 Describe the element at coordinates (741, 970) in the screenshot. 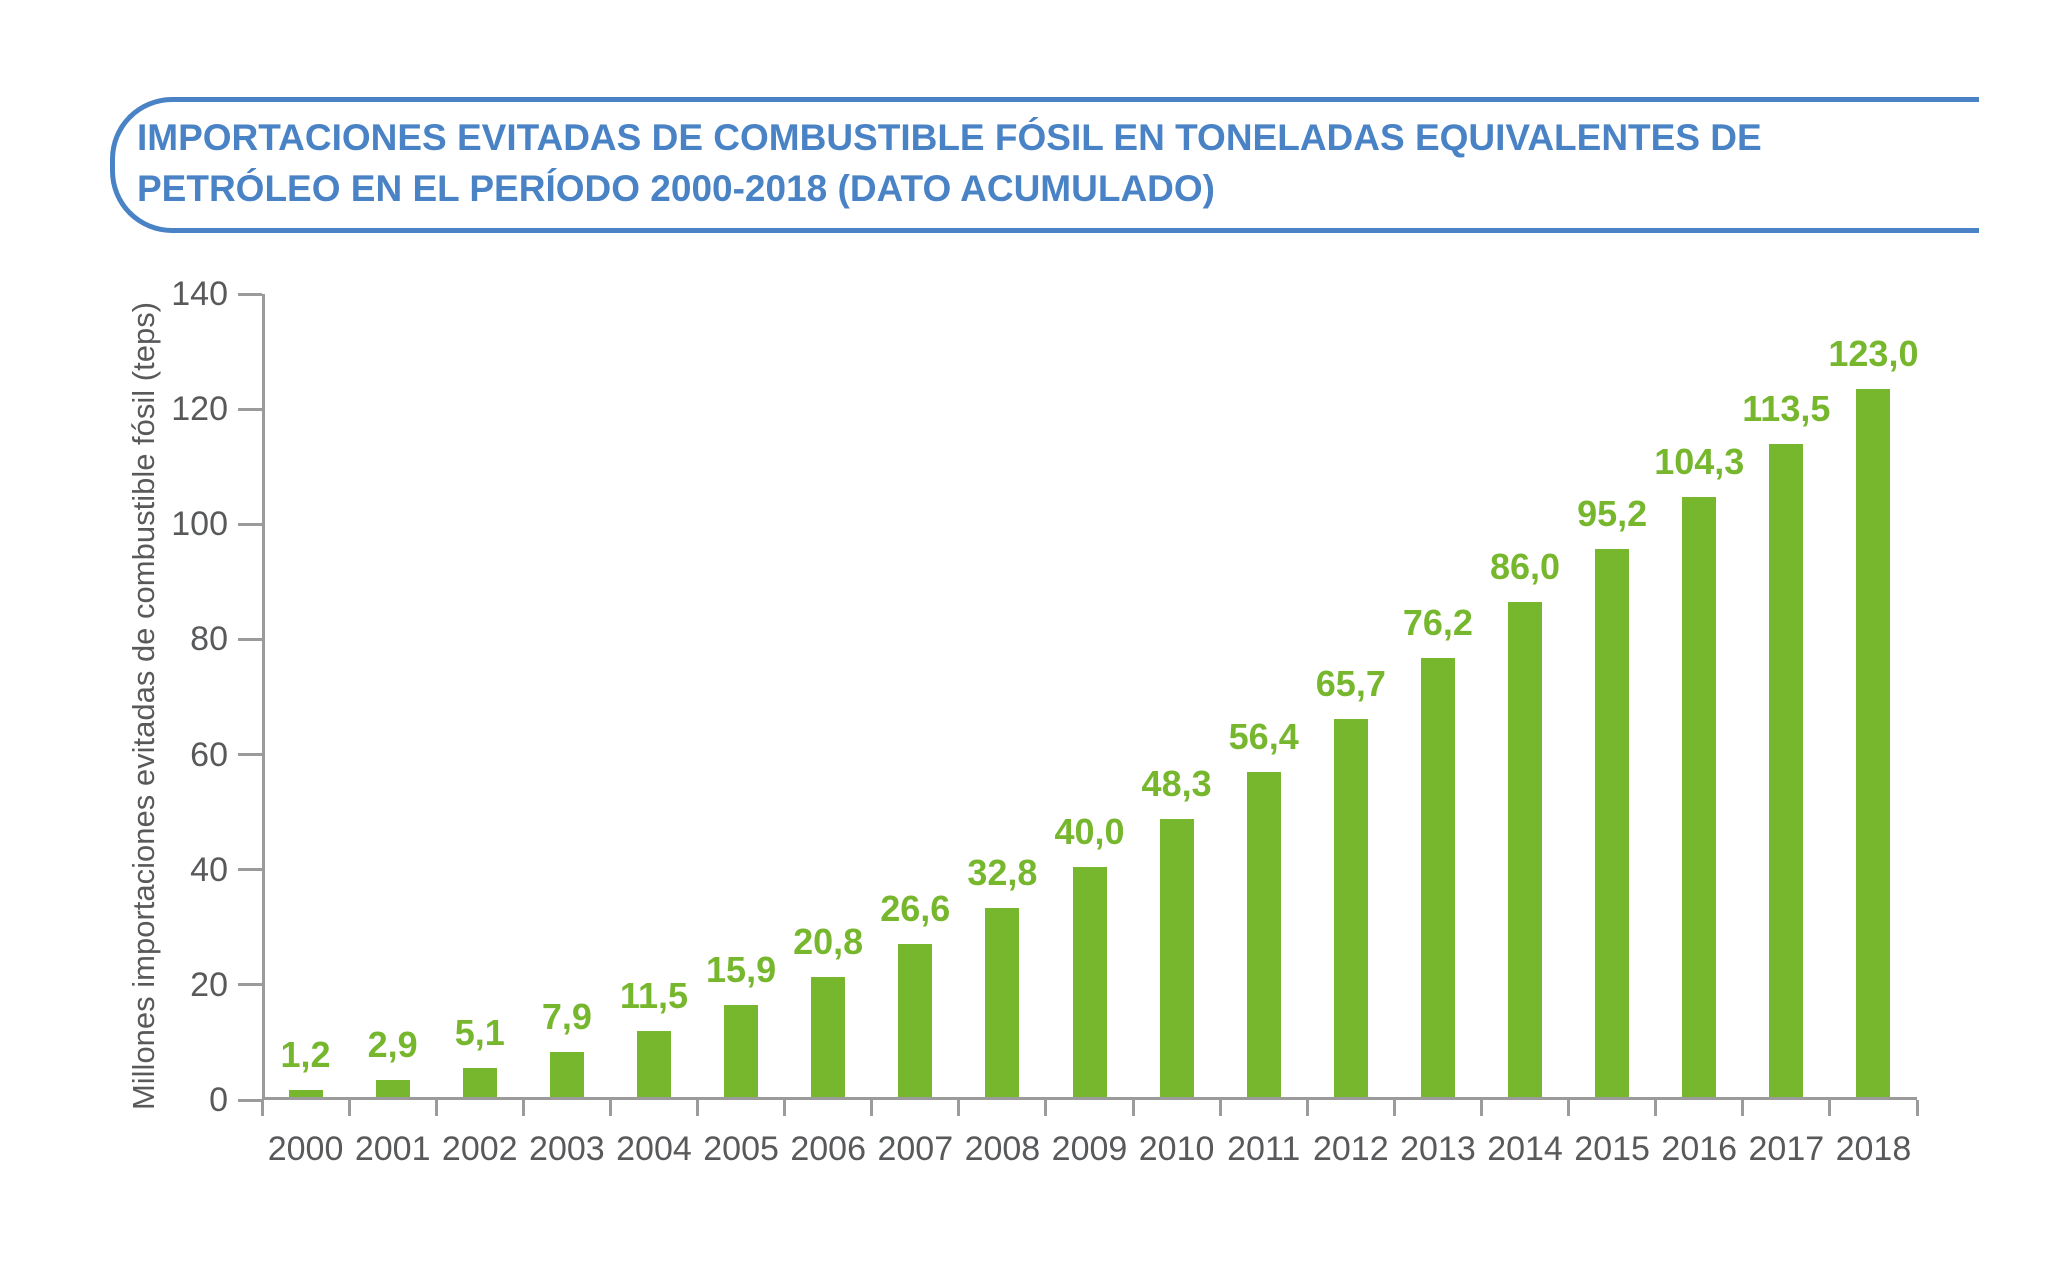

I see `bar-value-label-2005: 15,9` at that location.